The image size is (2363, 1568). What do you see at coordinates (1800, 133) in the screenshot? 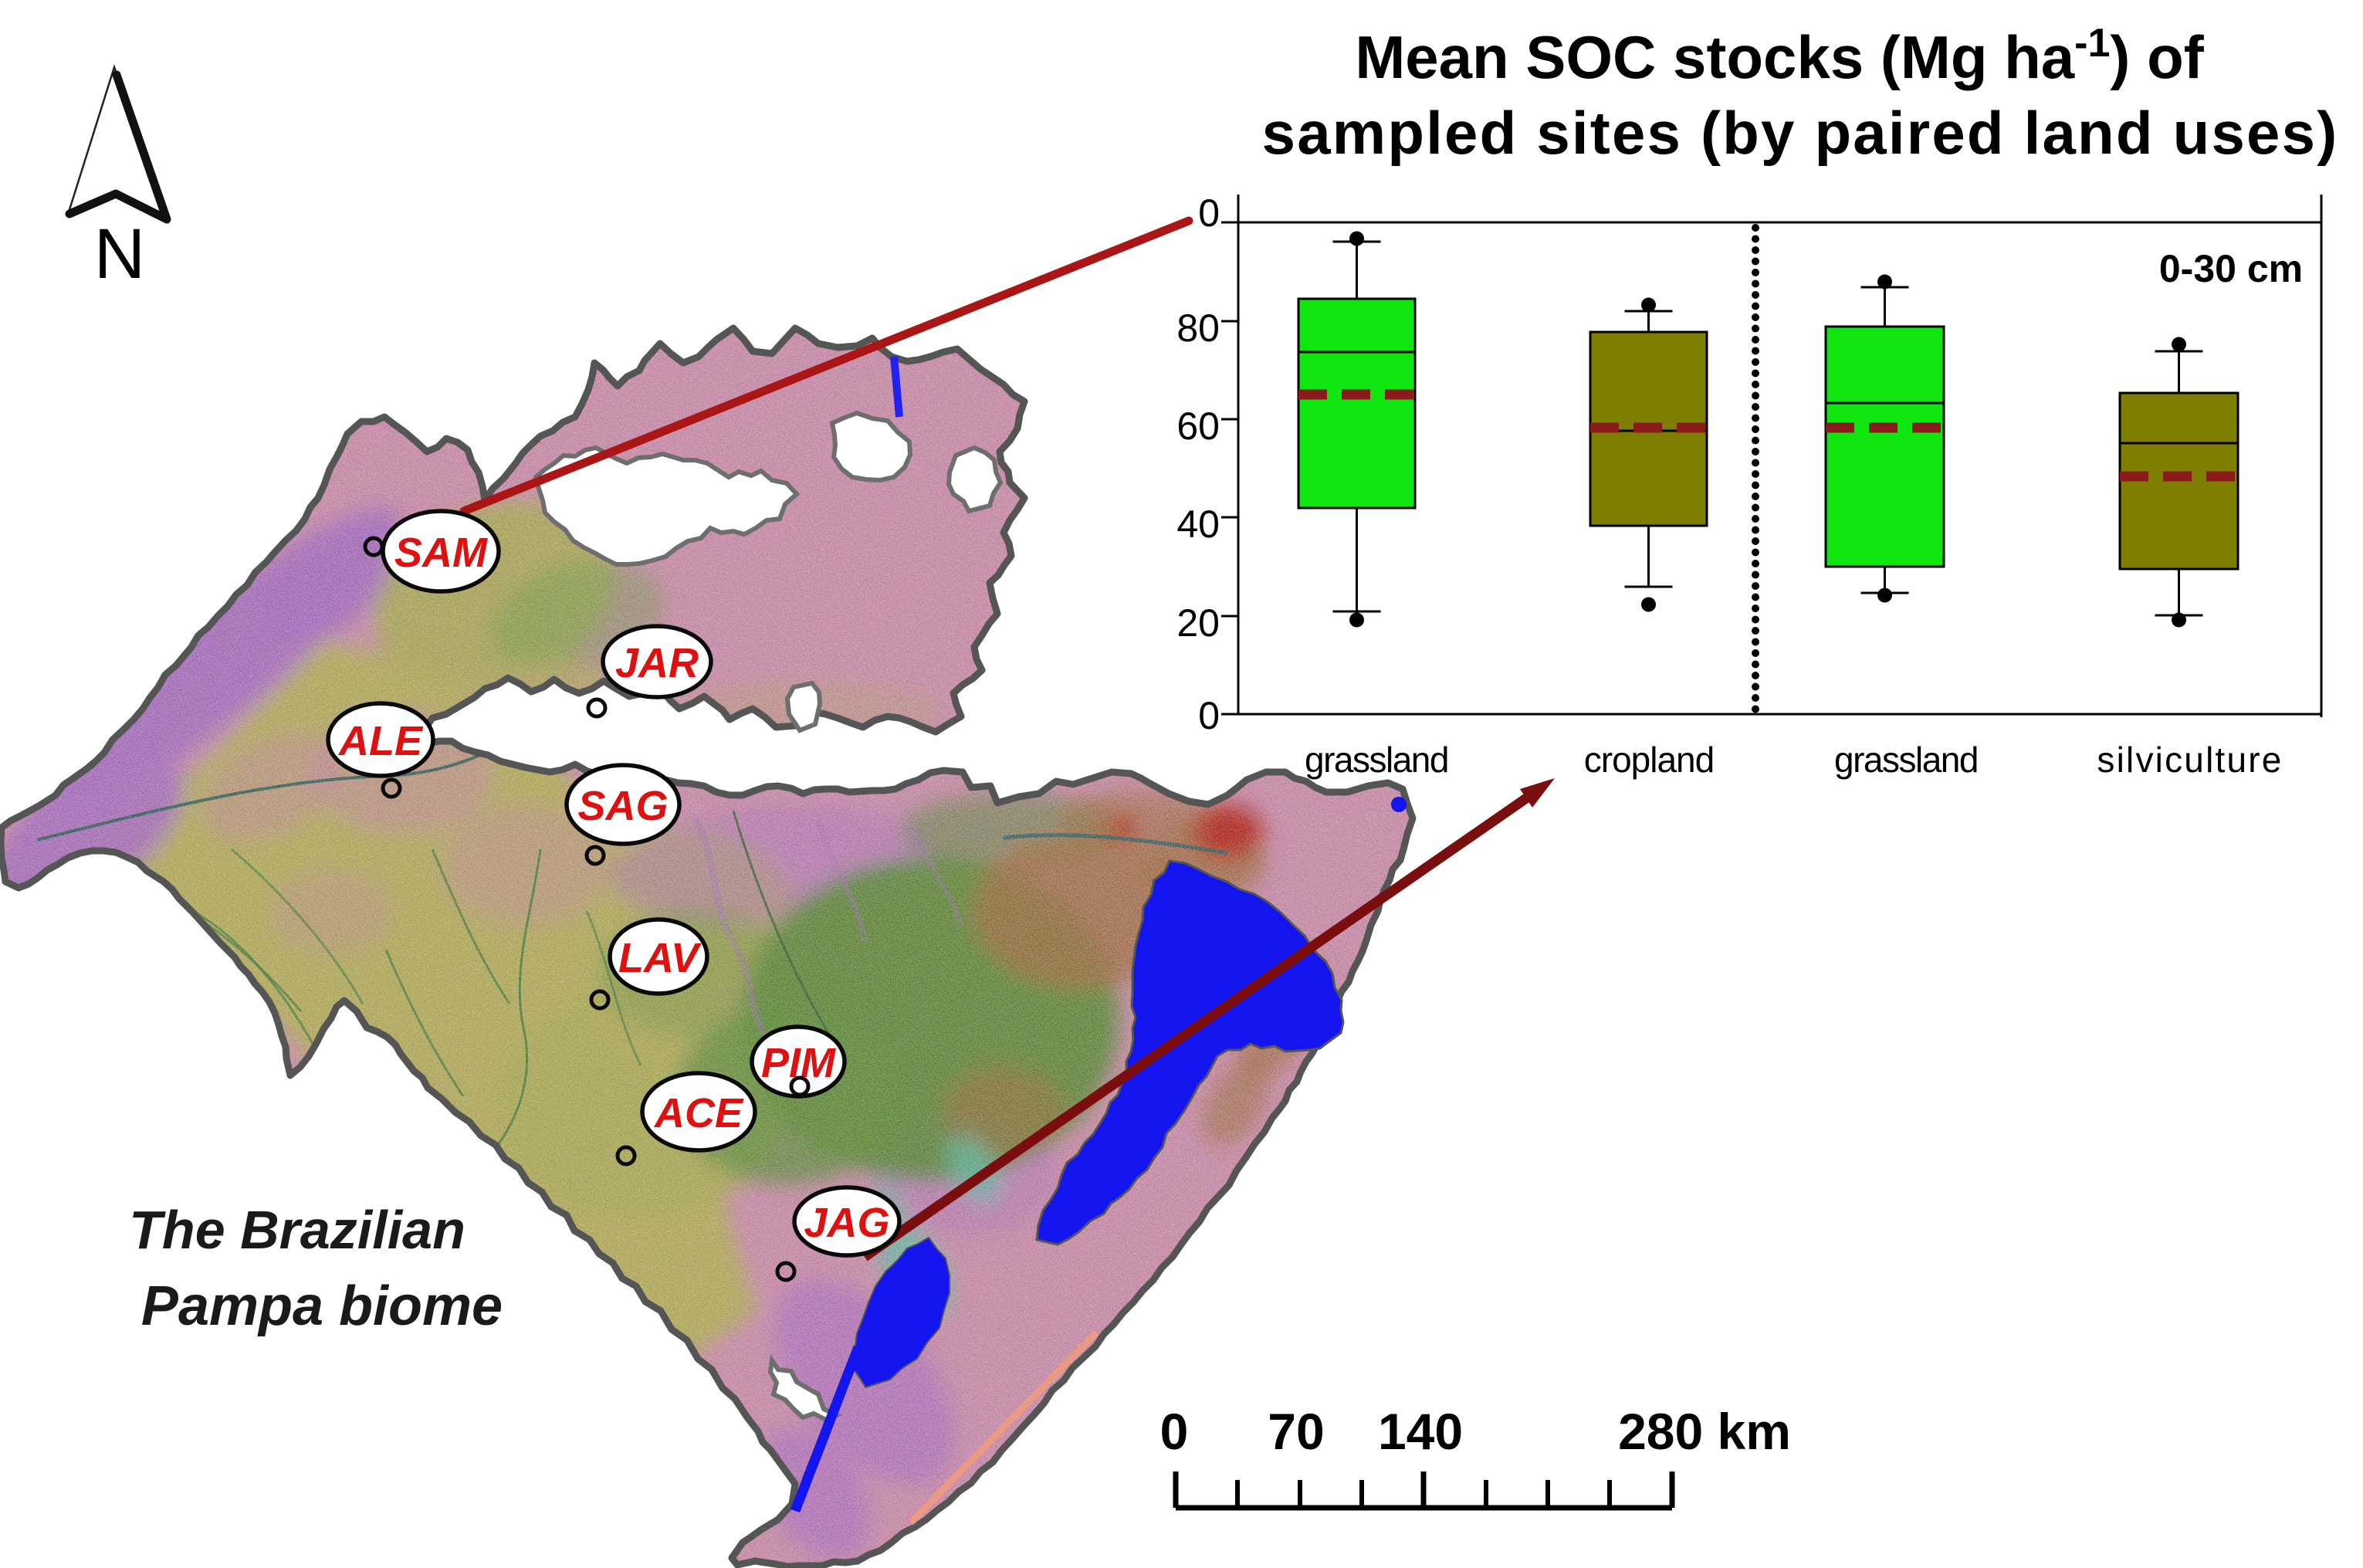
I see `svg-text:sampled sites (by paired land: sampled sites (by paired land uses)` at bounding box center [1800, 133].